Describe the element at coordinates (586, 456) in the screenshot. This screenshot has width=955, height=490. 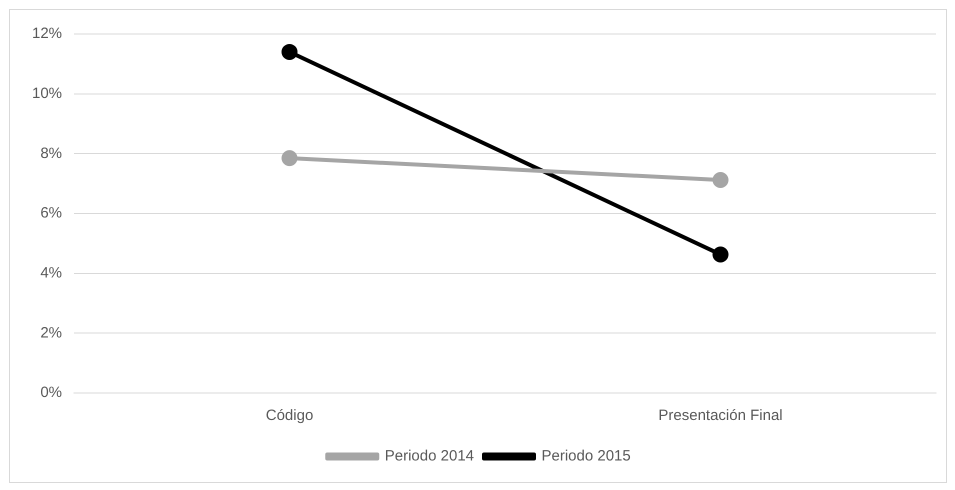
I see `legend-label: Periodo 2015` at that location.